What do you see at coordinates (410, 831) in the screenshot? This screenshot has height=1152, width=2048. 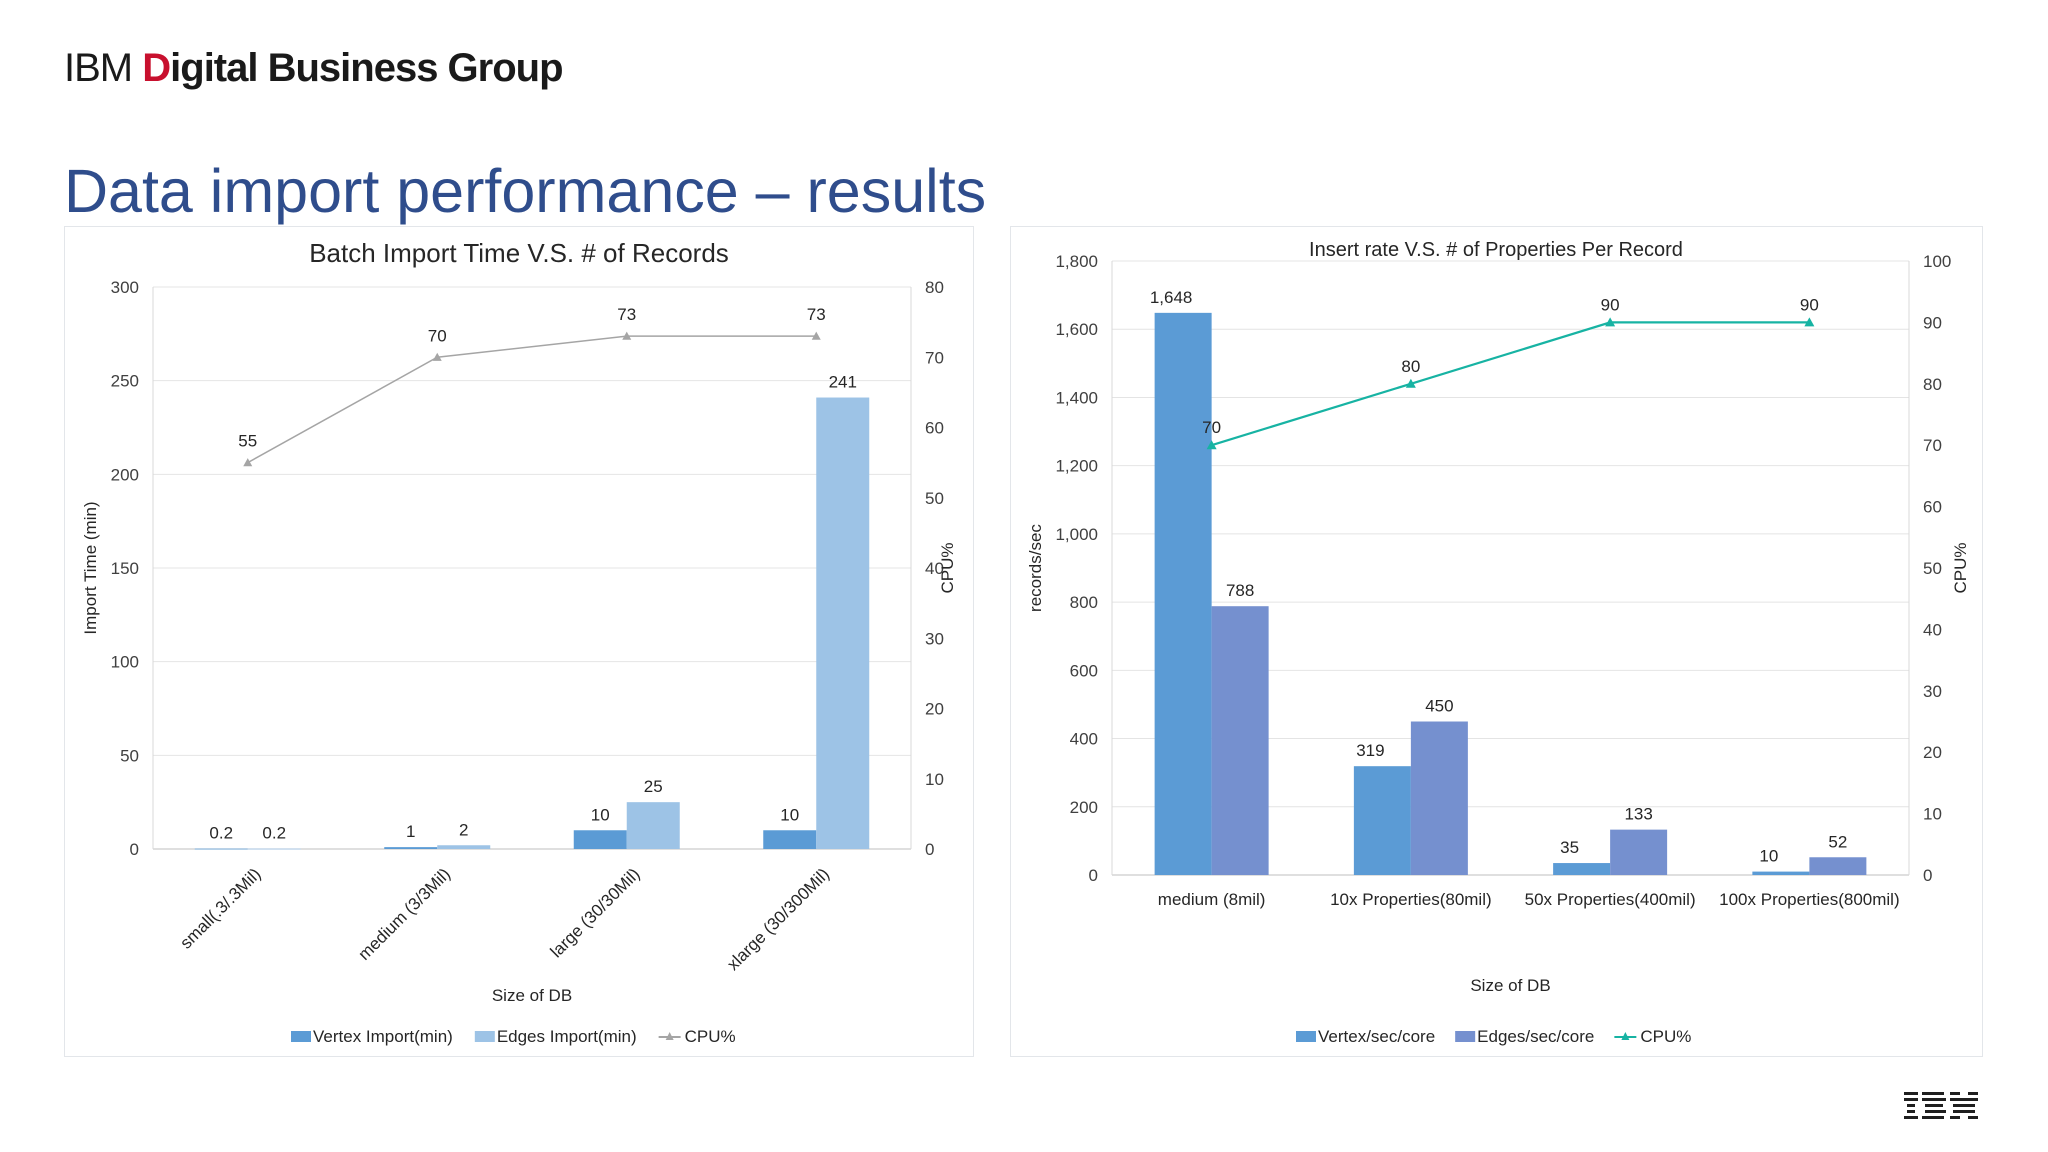 I see `bar-data-label: 1` at bounding box center [410, 831].